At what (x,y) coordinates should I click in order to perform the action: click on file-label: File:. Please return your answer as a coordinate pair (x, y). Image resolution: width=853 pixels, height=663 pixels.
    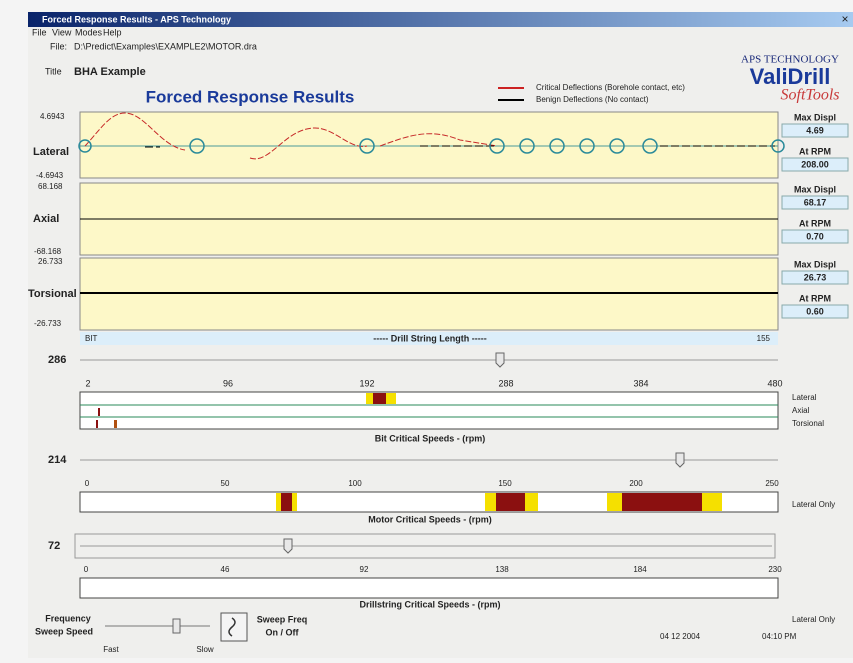
    Looking at the image, I should click on (58, 46).